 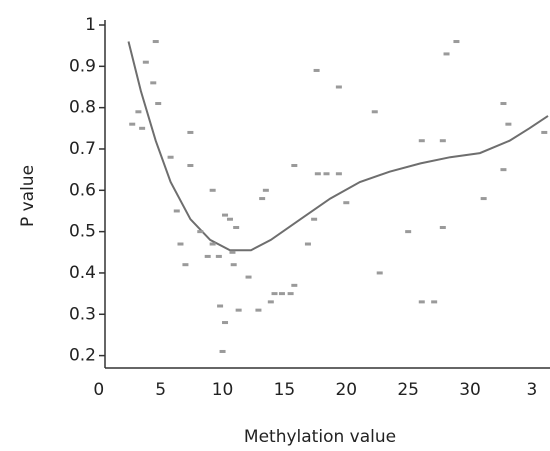 What do you see at coordinates (82, 108) in the screenshot?
I see `y-tick-label: 0.8` at bounding box center [82, 108].